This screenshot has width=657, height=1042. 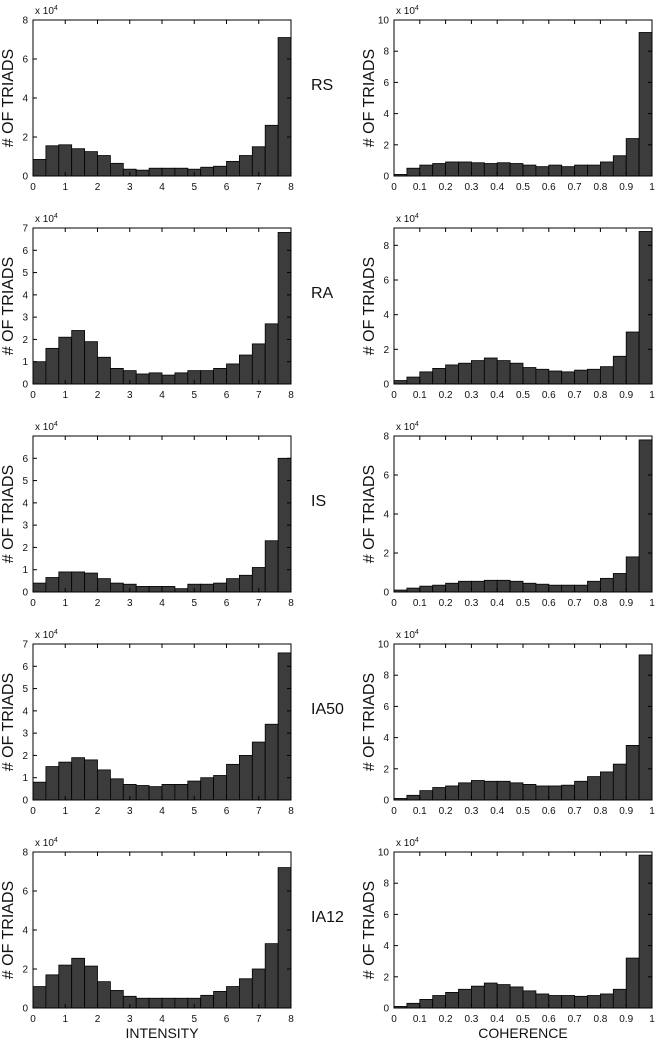 I want to click on x-tick-label: 0.1, so click(x=420, y=811).